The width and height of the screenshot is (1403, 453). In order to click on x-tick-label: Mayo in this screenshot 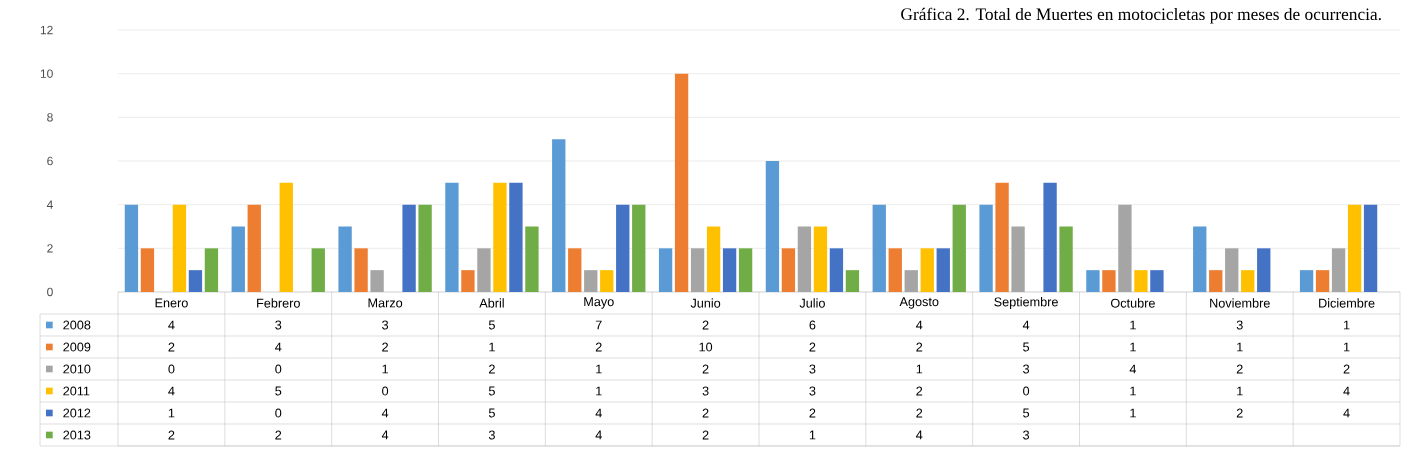, I will do `click(599, 303)`.